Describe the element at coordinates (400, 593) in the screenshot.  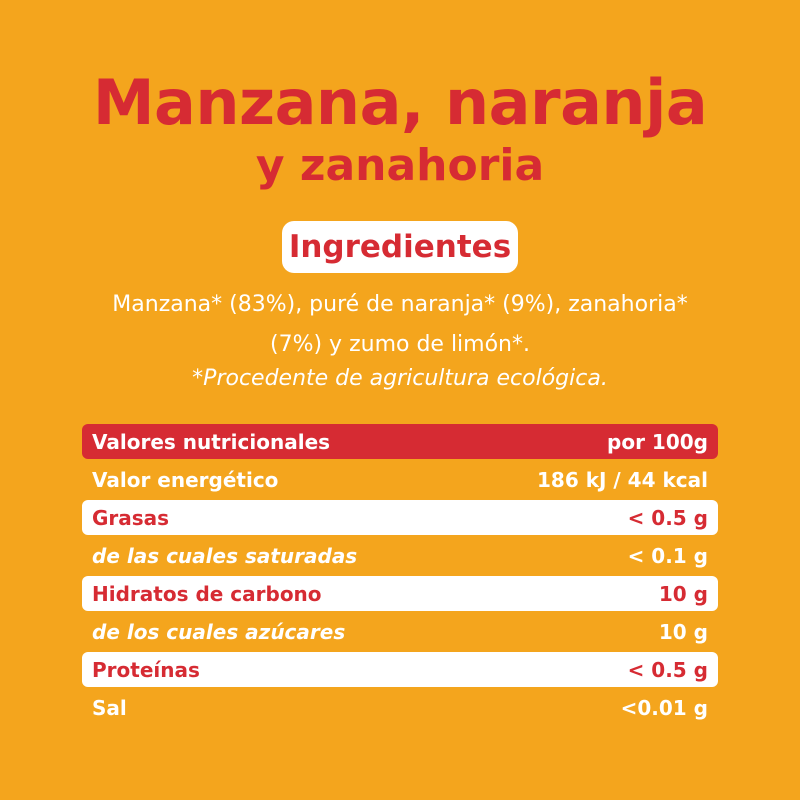
I see `nutrition-row-carbs: Hidratos de carbono 10 g` at that location.